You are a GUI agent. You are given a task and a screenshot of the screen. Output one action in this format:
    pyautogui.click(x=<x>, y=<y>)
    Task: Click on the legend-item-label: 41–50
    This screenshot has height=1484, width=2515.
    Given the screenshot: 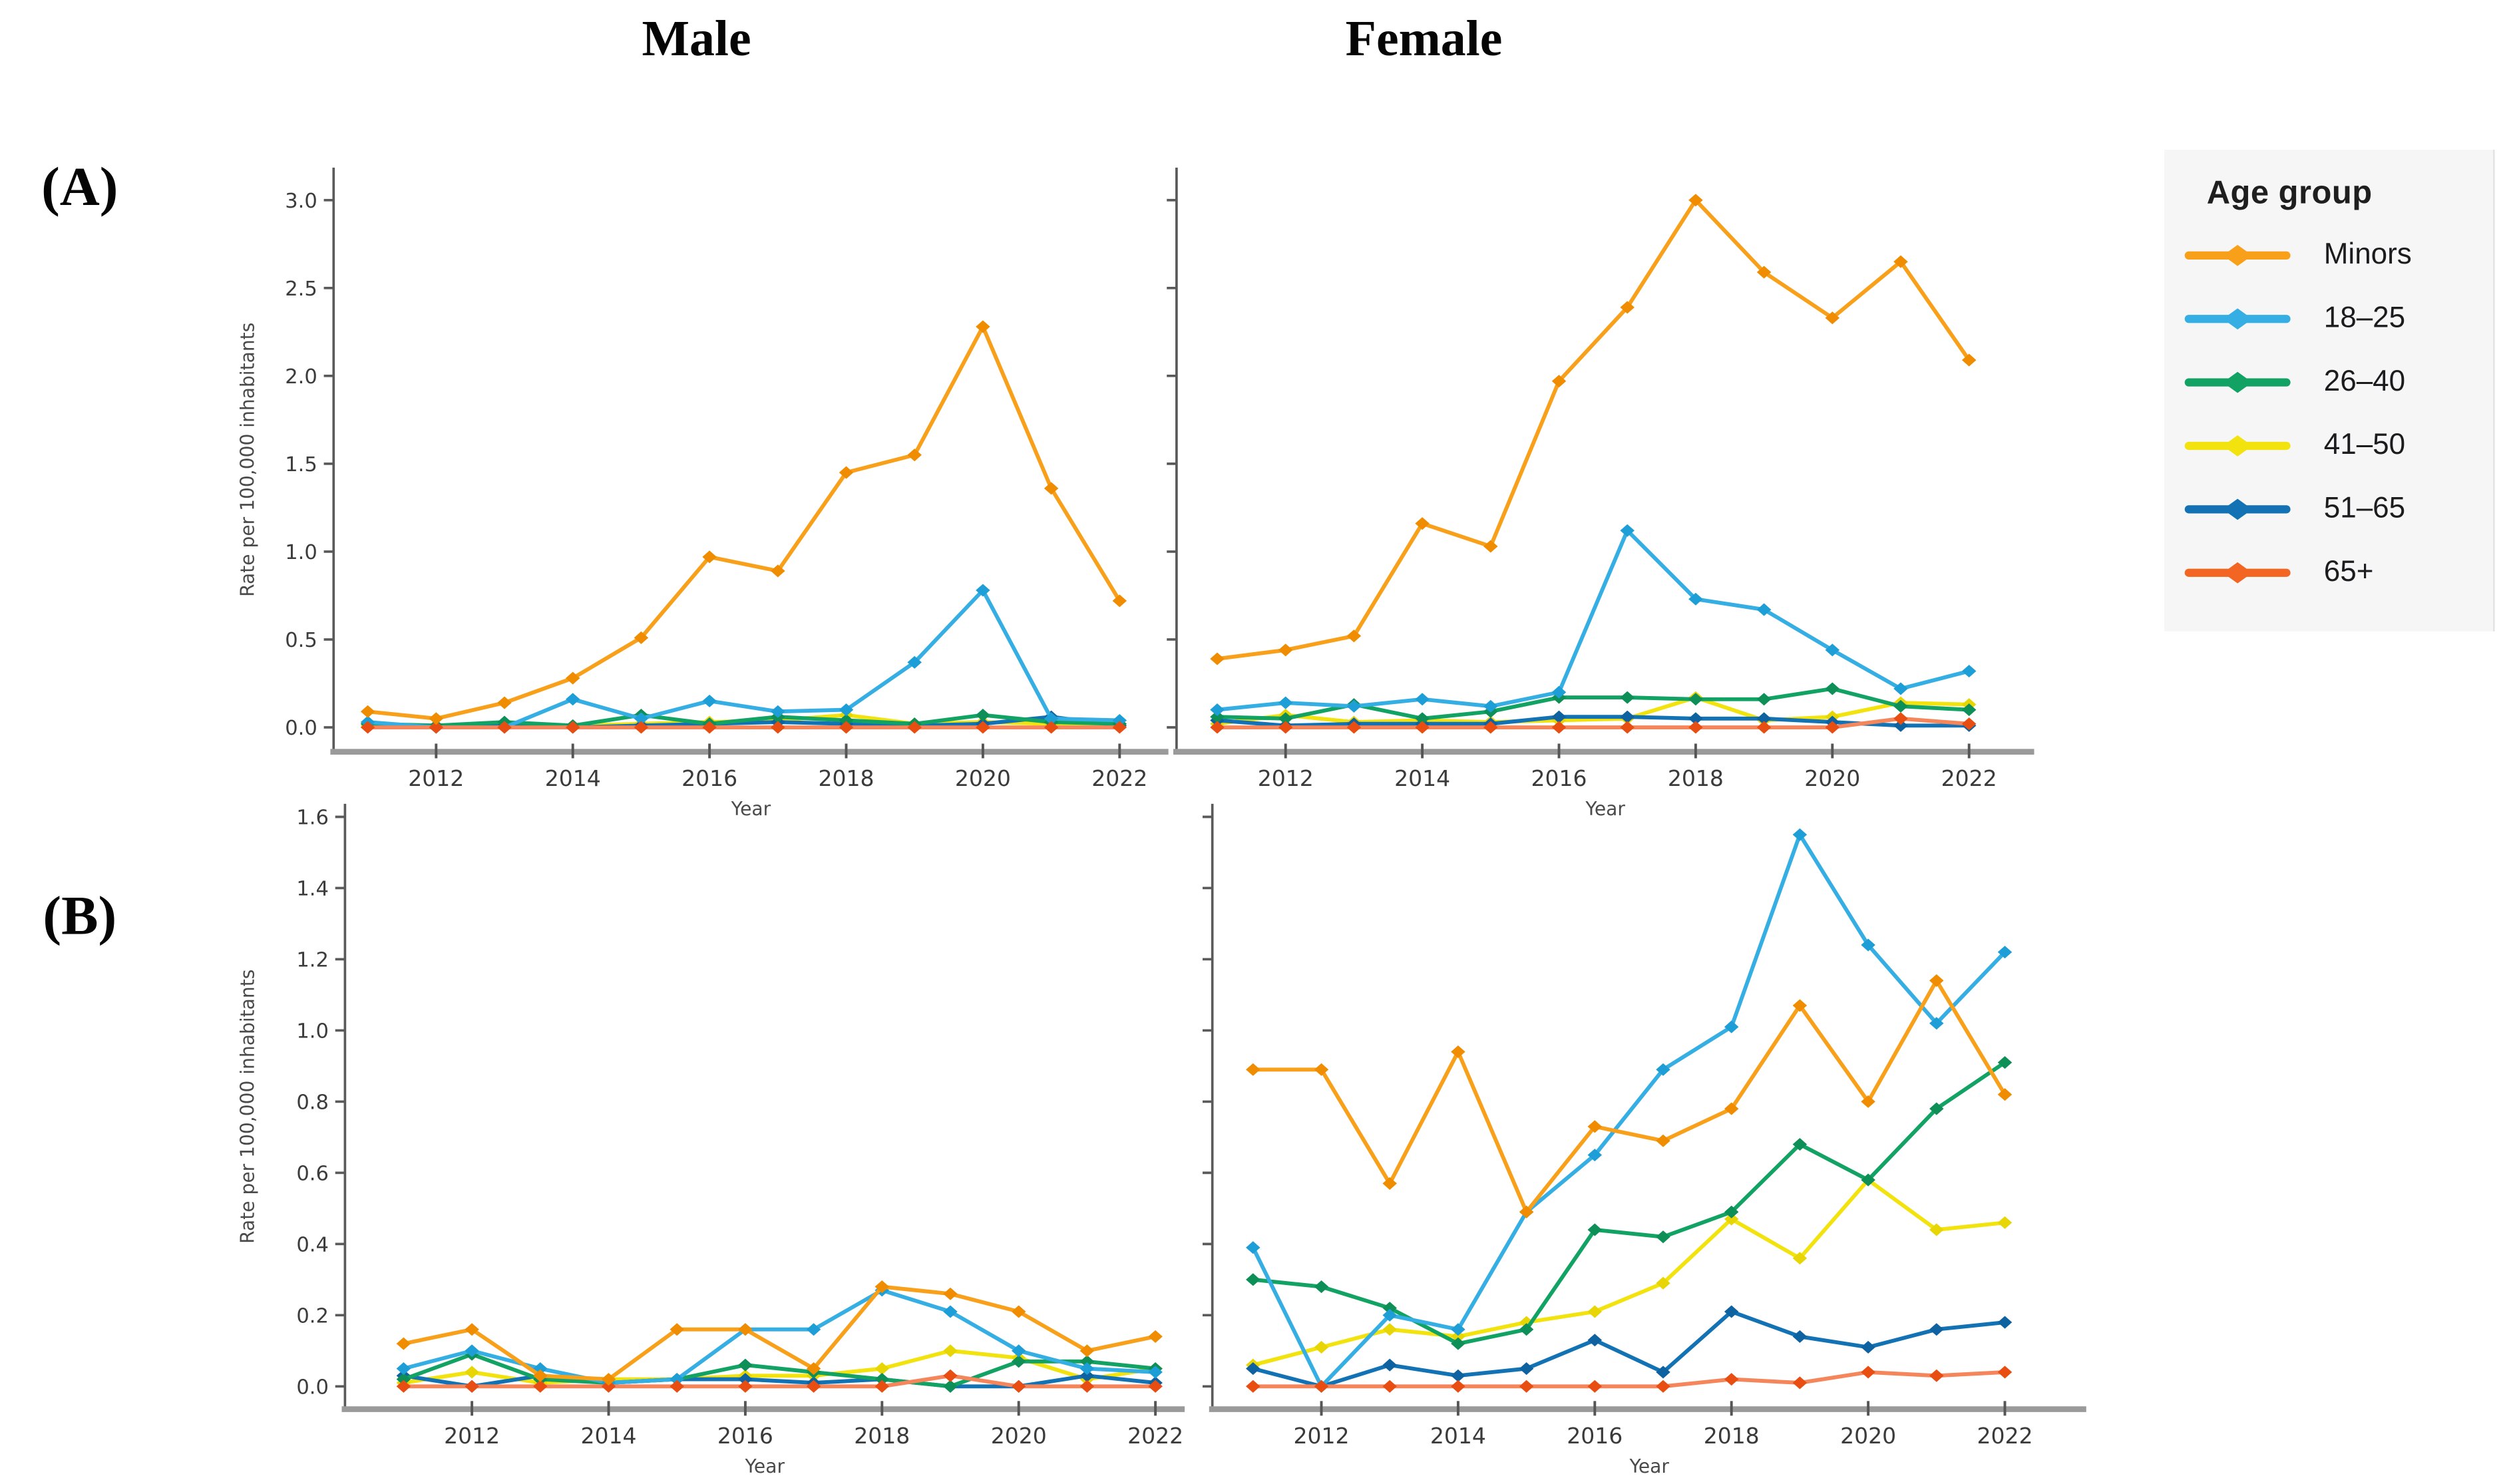 What is the action you would take?
    pyautogui.click(x=2364, y=444)
    